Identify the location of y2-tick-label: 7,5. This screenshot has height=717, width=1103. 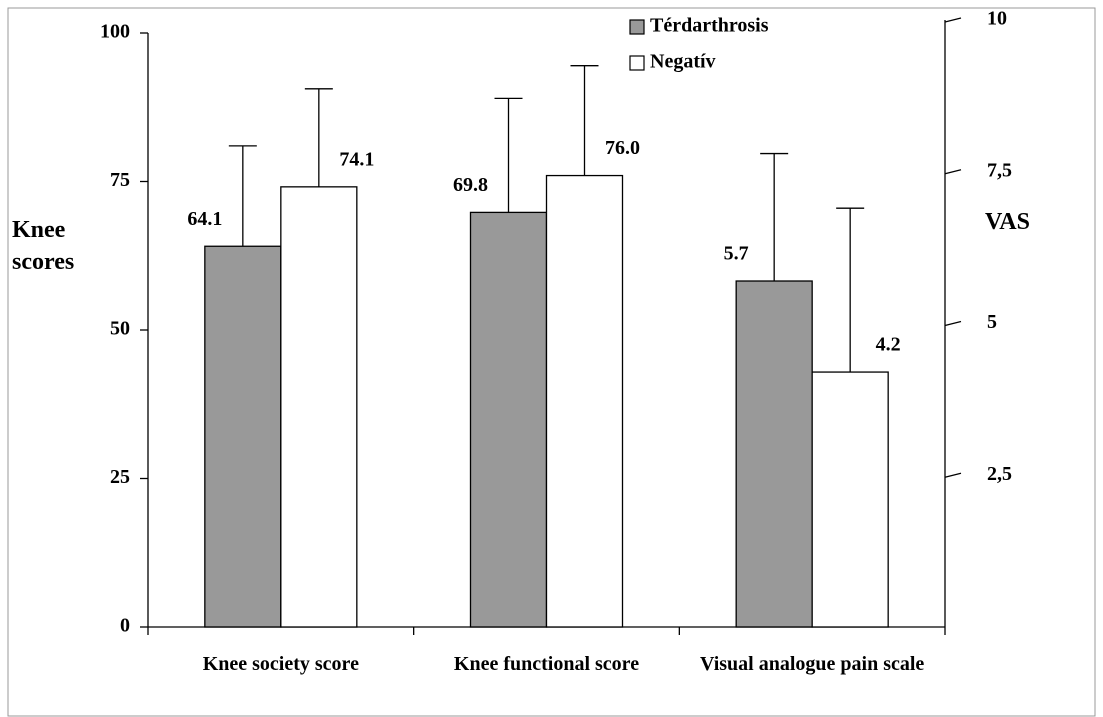
(999, 170).